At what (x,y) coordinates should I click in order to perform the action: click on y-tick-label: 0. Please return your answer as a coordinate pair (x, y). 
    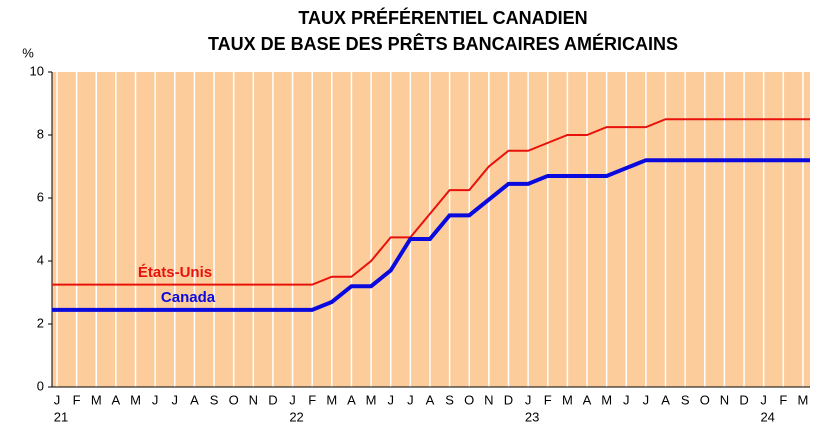
    Looking at the image, I should click on (40, 385).